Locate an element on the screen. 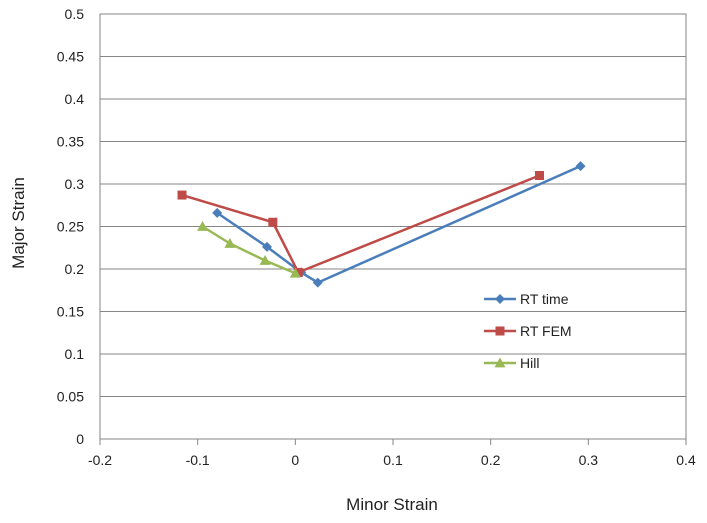 This screenshot has width=707, height=523. y-tick-label: 0.2 is located at coordinates (75, 269).